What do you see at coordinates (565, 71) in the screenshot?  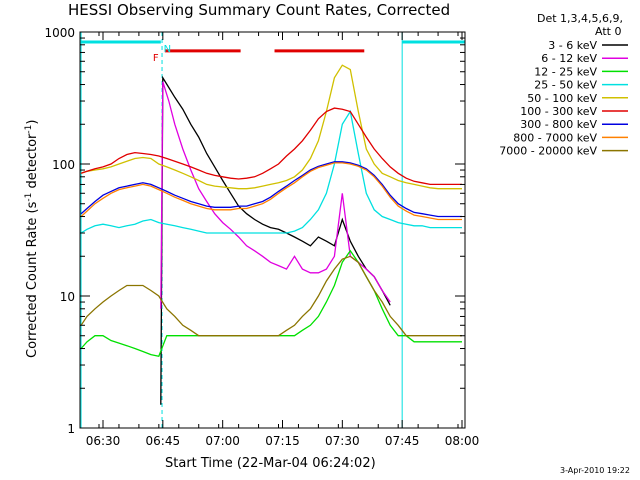 I see `legend-label-2: 12 - 25 keV` at bounding box center [565, 71].